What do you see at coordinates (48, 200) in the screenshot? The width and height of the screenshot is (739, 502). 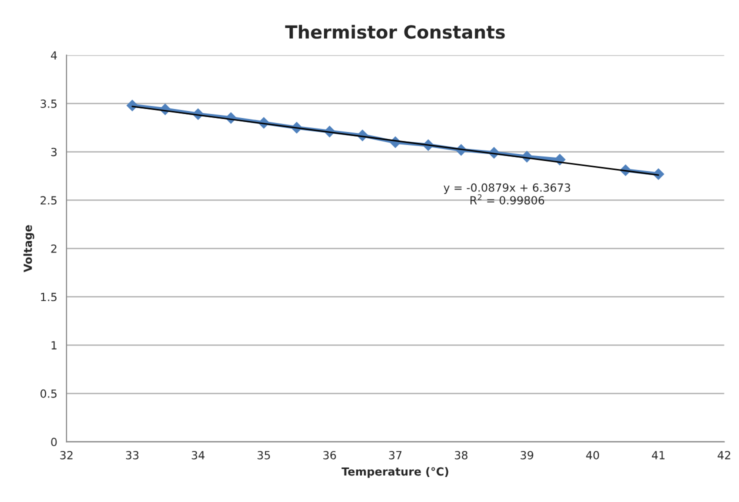 I see `y-tick-label: 2.5` at bounding box center [48, 200].